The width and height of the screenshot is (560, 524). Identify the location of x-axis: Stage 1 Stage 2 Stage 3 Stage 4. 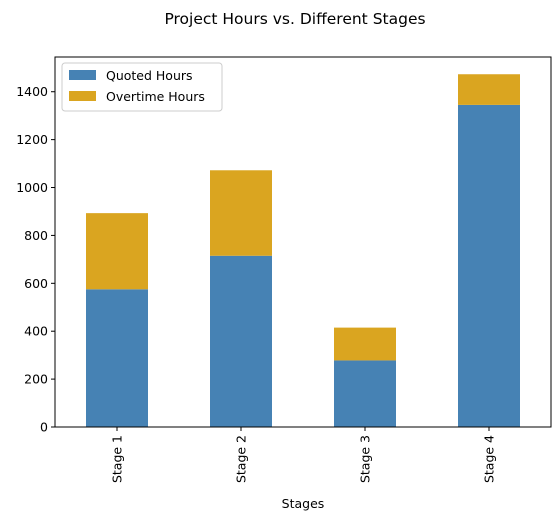
(303, 455).